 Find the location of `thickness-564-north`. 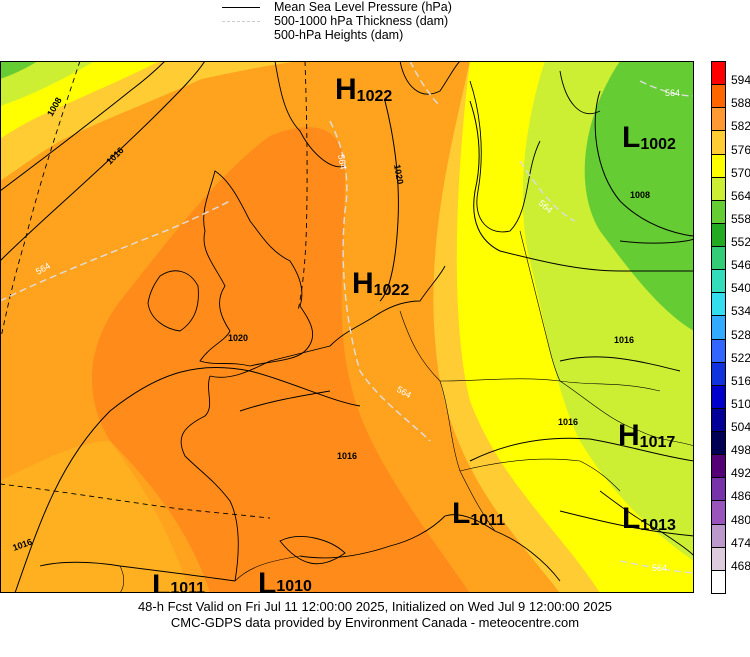

thickness-564-north is located at coordinates (425, 84).